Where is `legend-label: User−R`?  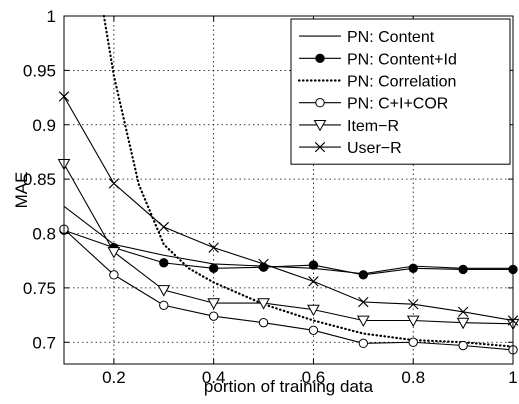
legend-label: User−R is located at coordinates (374, 148).